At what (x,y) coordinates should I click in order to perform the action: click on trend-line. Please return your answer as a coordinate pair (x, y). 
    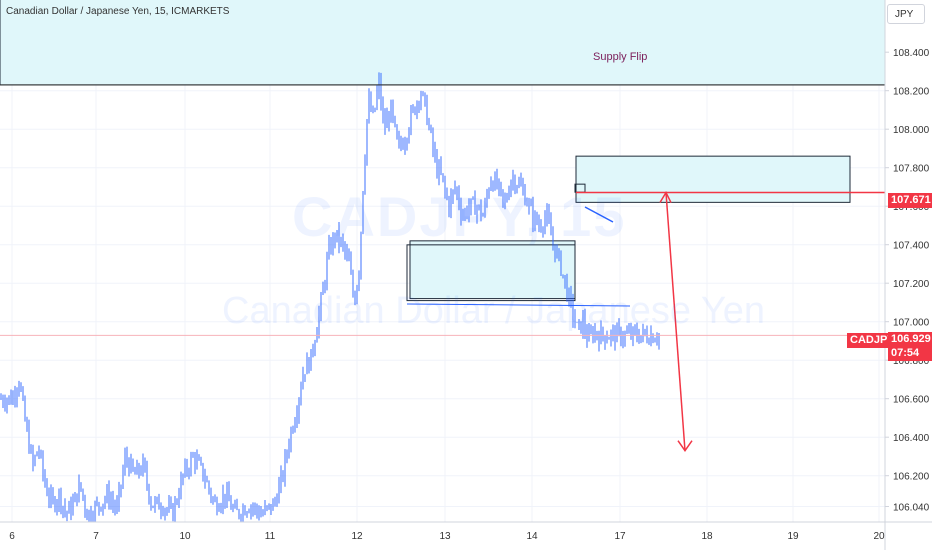
    Looking at the image, I should click on (599, 214).